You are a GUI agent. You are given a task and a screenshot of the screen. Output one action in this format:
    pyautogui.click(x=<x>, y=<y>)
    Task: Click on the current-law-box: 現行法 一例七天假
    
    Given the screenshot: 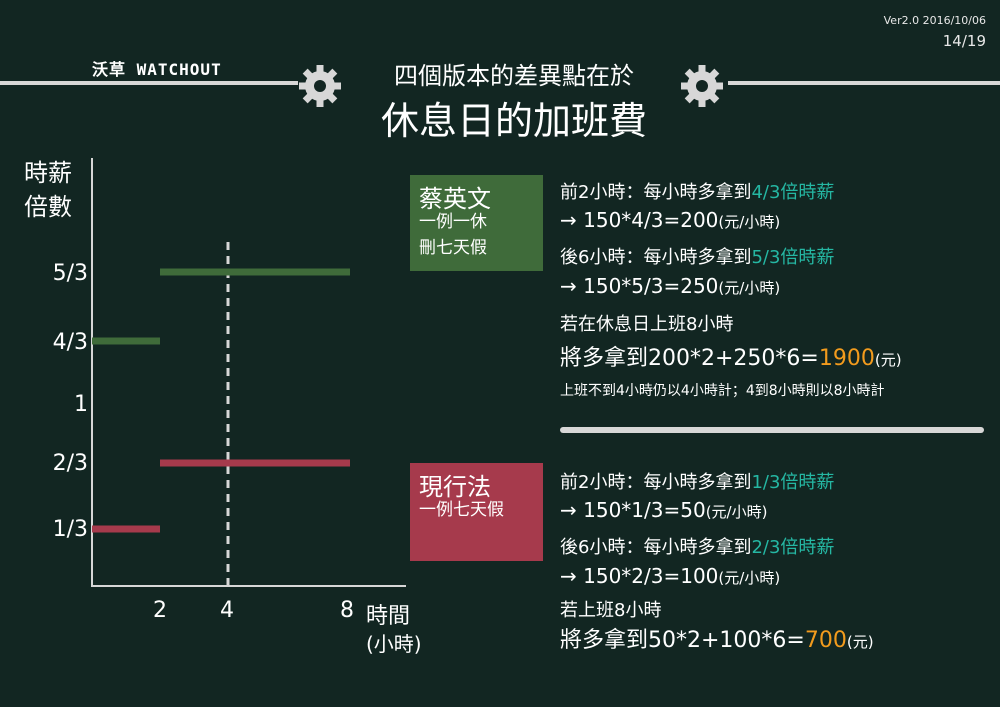 What is the action you would take?
    pyautogui.click(x=476, y=512)
    